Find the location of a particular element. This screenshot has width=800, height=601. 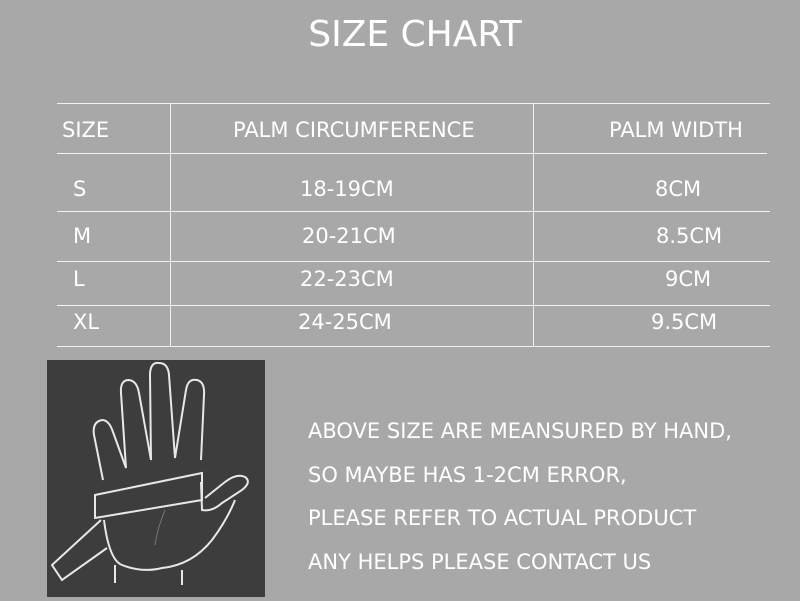

width-cell: 8.5CM is located at coordinates (689, 236).